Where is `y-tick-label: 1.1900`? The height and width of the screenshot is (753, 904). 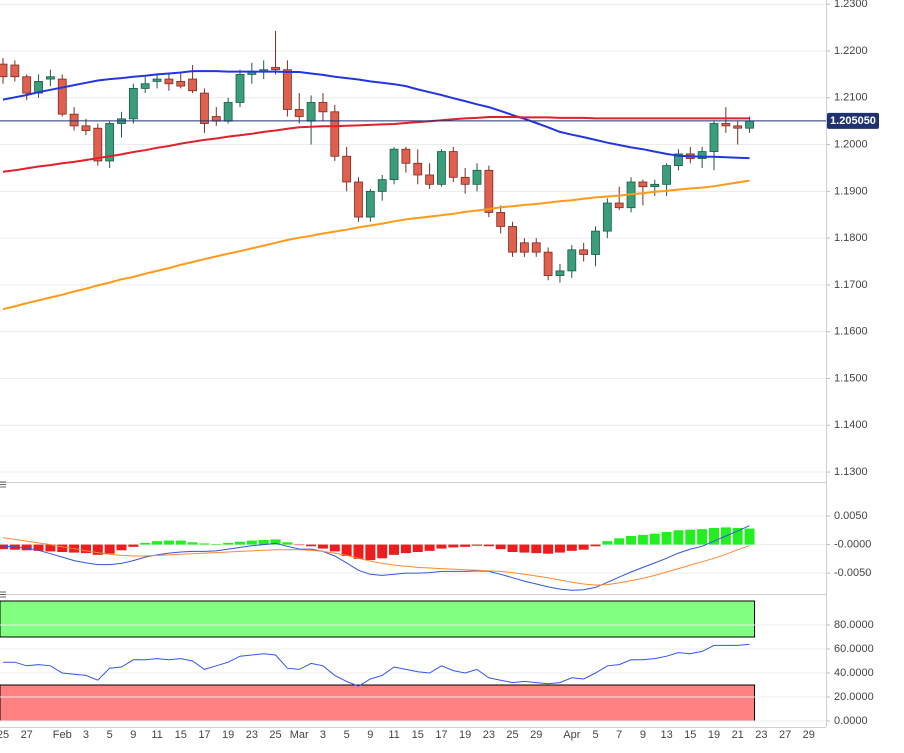 y-tick-label: 1.1900 is located at coordinates (851, 191).